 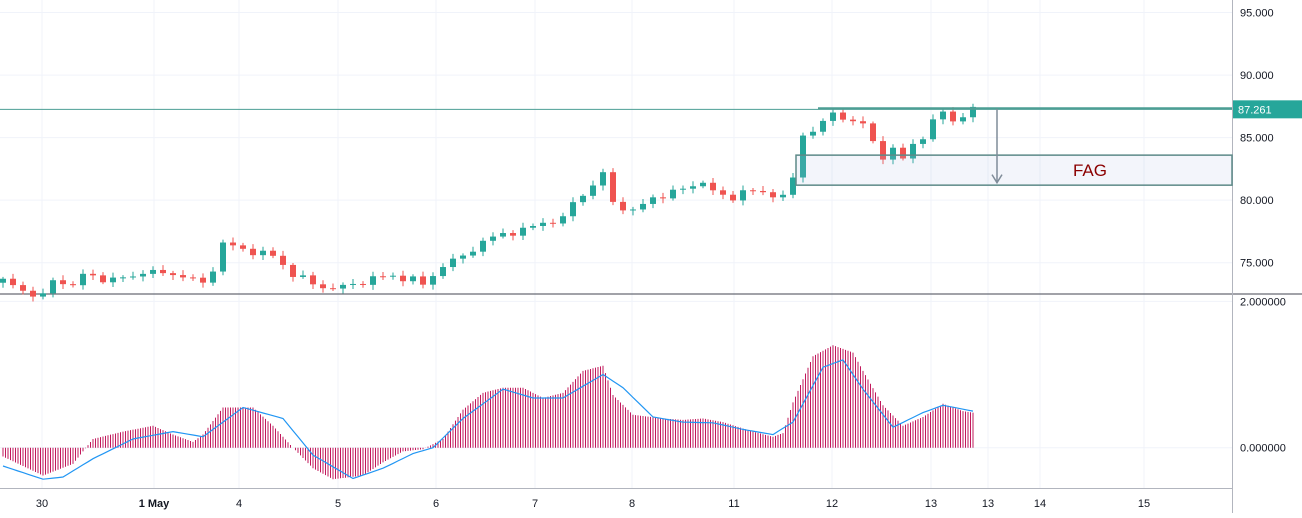 I want to click on time-axis: 30 1 May 4 5 6 7 8 11 12 13 13 14 15, so click(x=593, y=504).